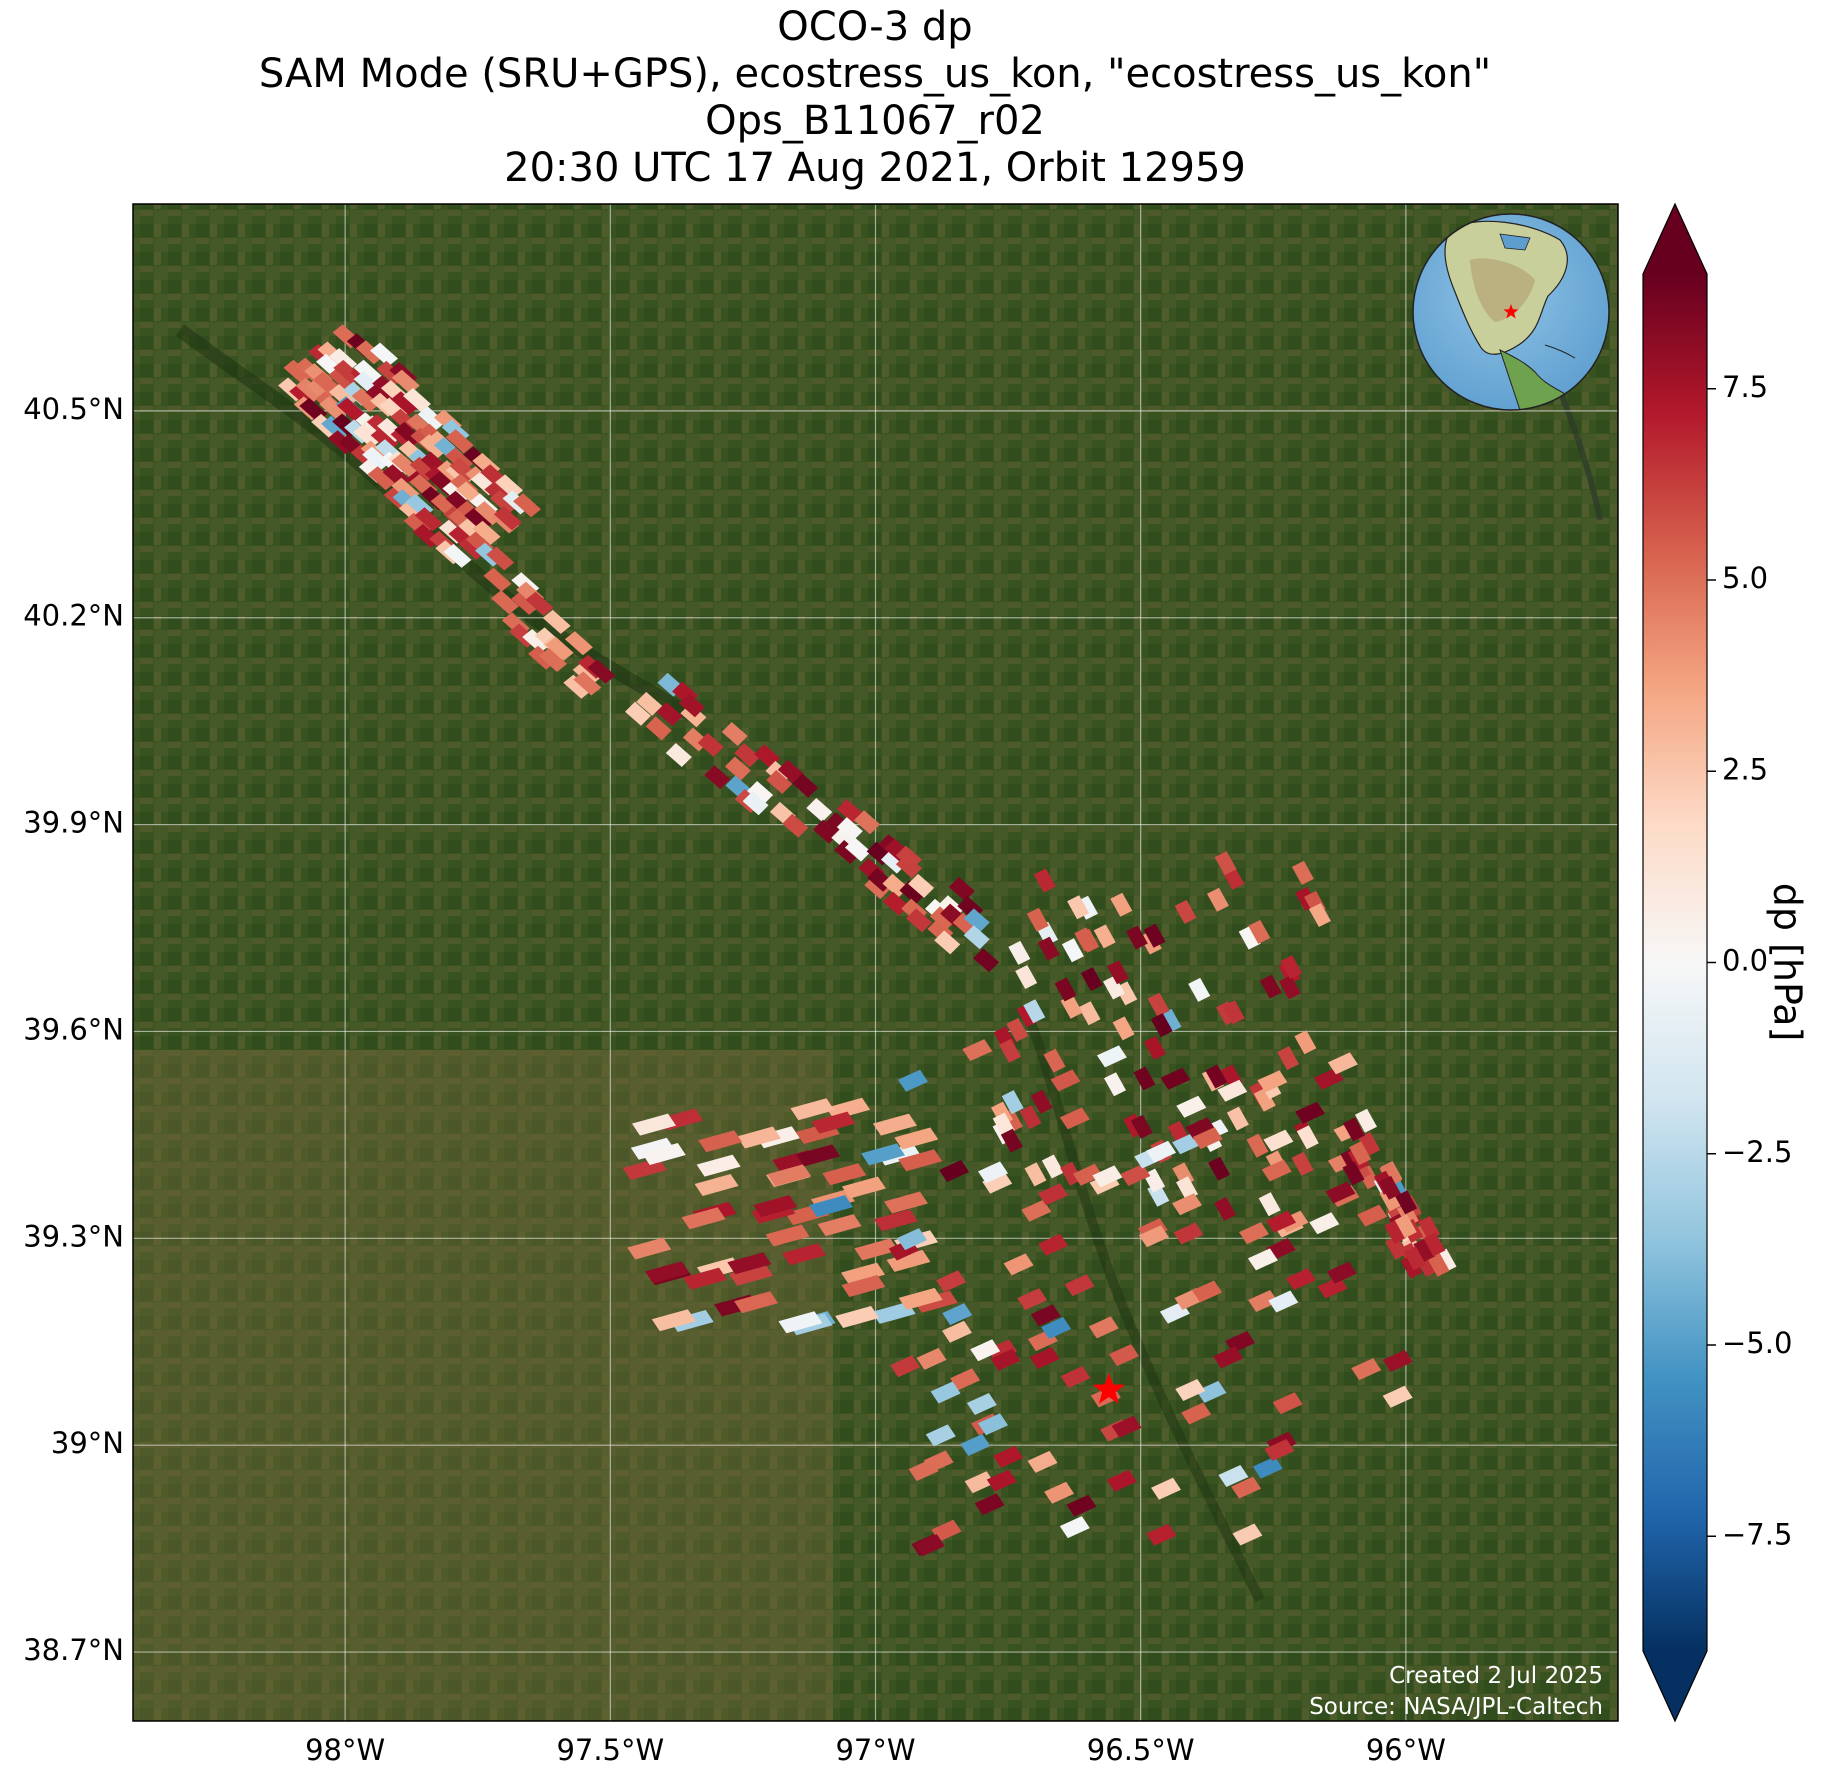 The image size is (1825, 1771). Describe the element at coordinates (1108, 1388) in the screenshot. I see `star-icon` at that location.